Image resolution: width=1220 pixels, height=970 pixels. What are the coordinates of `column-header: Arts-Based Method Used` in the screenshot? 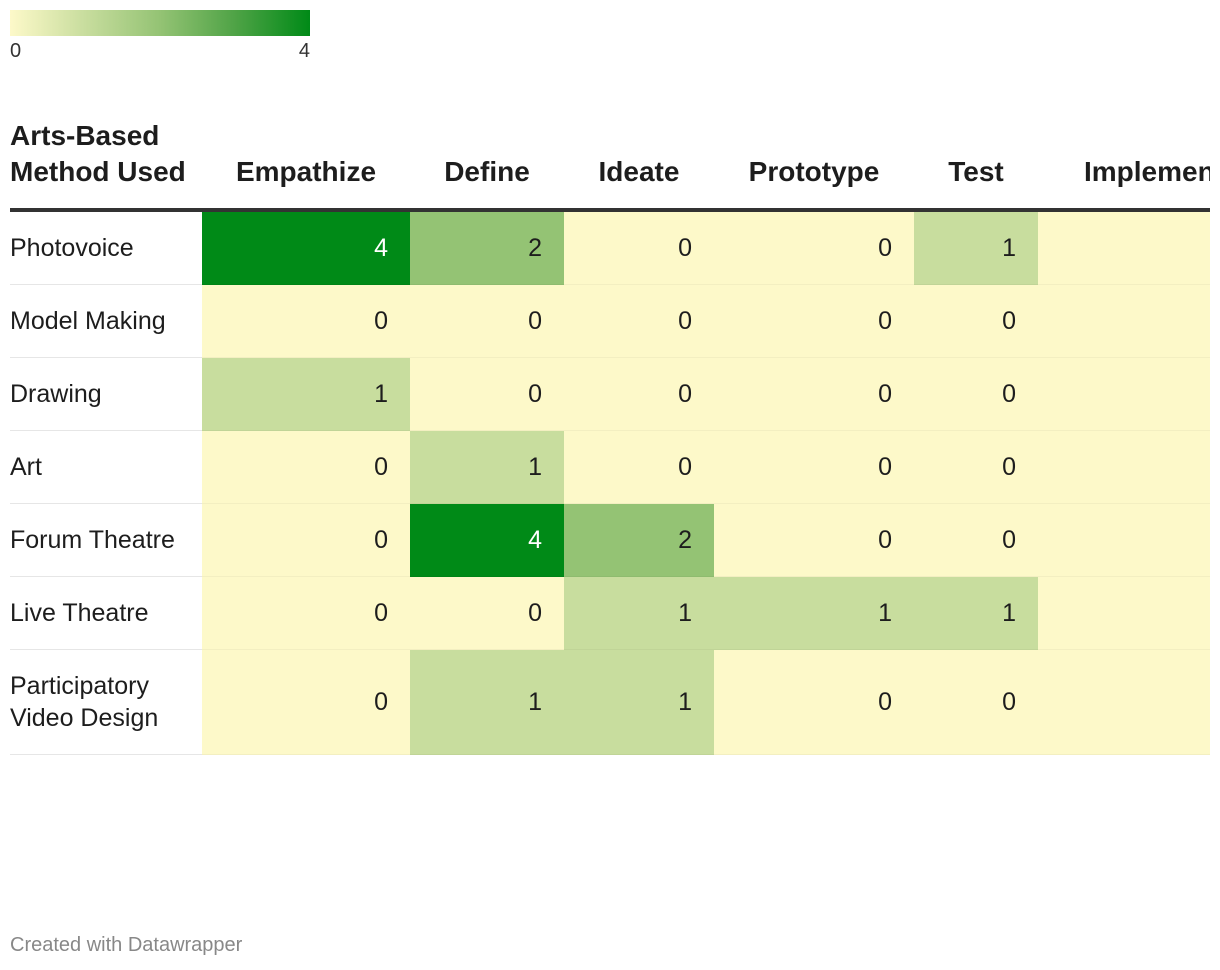 It's located at (106, 165).